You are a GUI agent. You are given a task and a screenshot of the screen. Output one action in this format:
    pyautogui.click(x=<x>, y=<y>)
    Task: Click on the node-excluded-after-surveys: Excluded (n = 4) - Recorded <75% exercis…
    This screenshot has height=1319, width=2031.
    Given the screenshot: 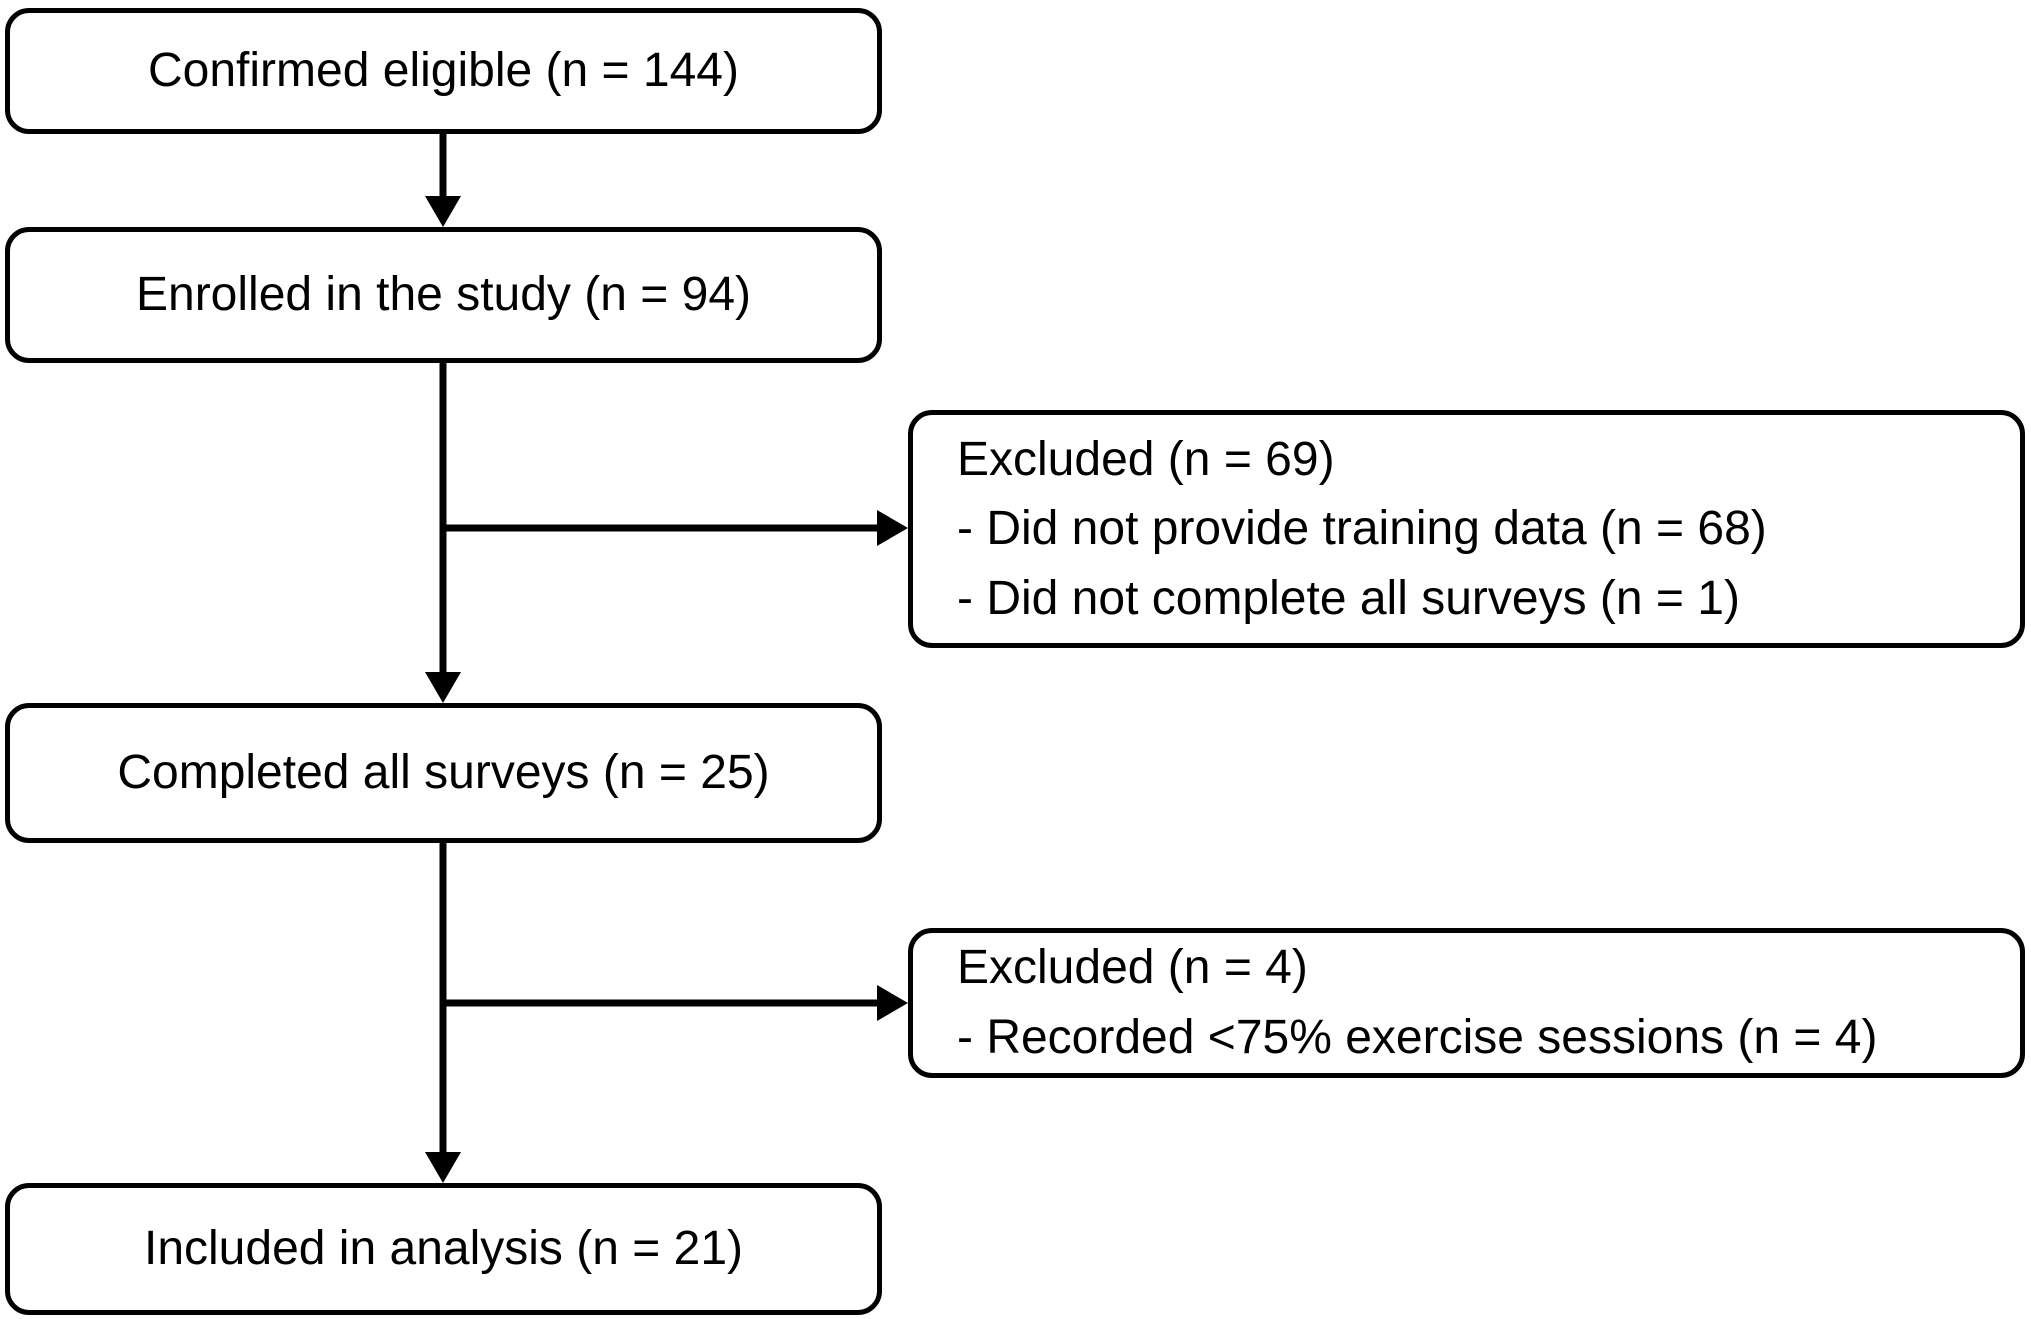 What is the action you would take?
    pyautogui.click(x=1466, y=1003)
    